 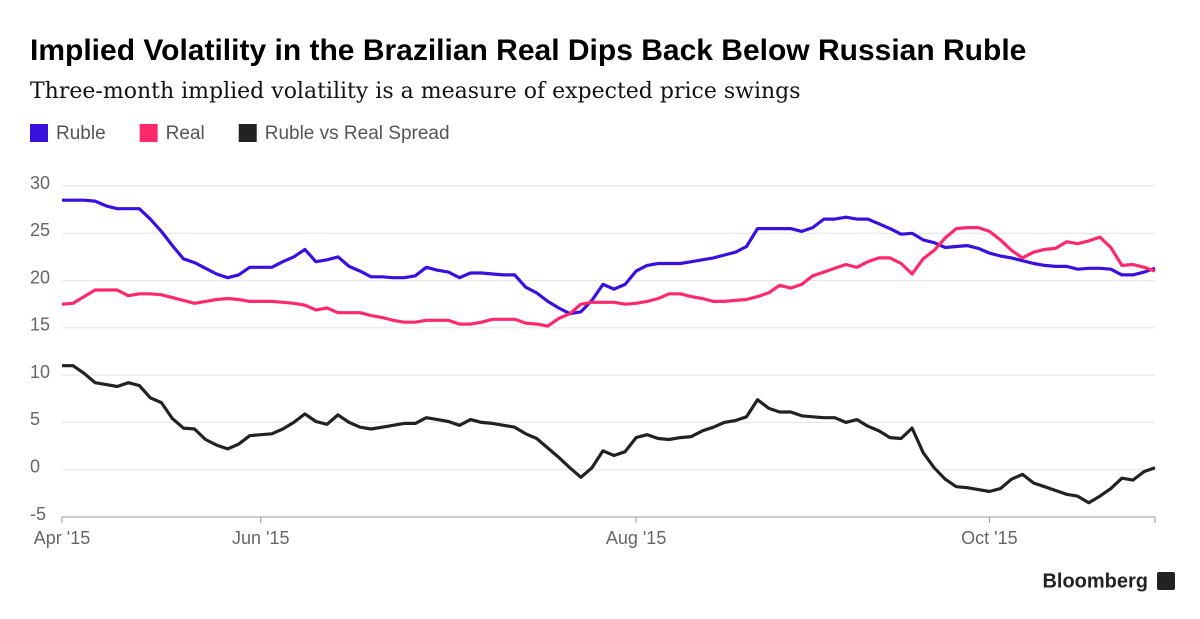 I want to click on legend-label: Ruble, so click(x=81, y=133).